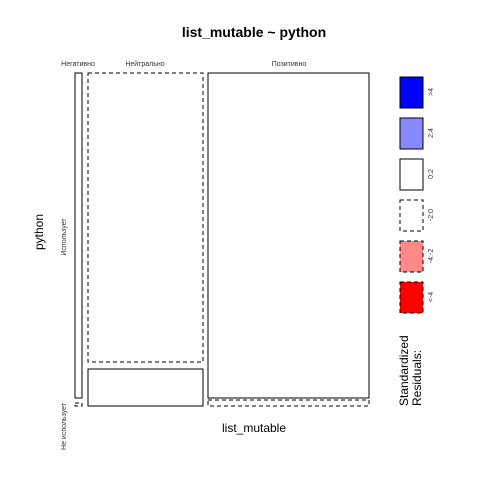  What do you see at coordinates (39, 232) in the screenshot?
I see `y-axis-label: python` at bounding box center [39, 232].